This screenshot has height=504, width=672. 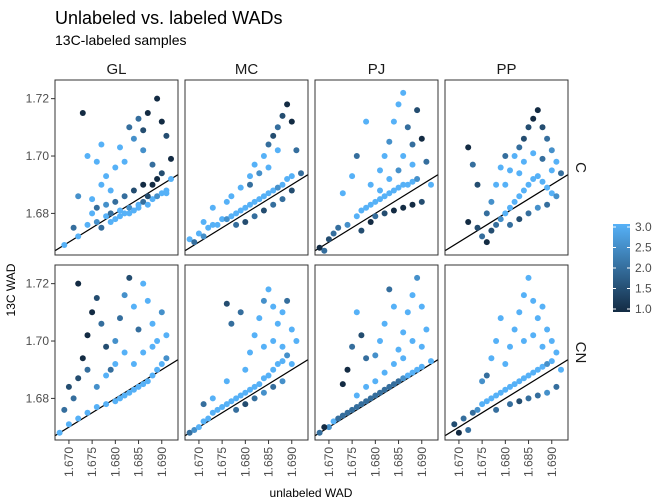 I want to click on column-strip-pj: PJ, so click(x=377, y=69).